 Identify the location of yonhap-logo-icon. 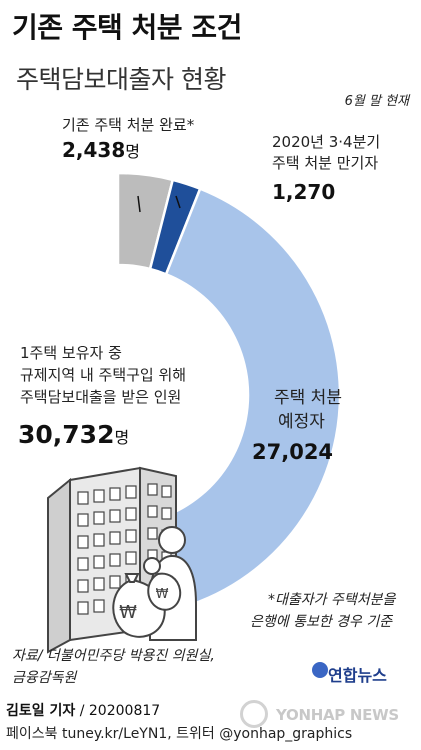
(320, 670).